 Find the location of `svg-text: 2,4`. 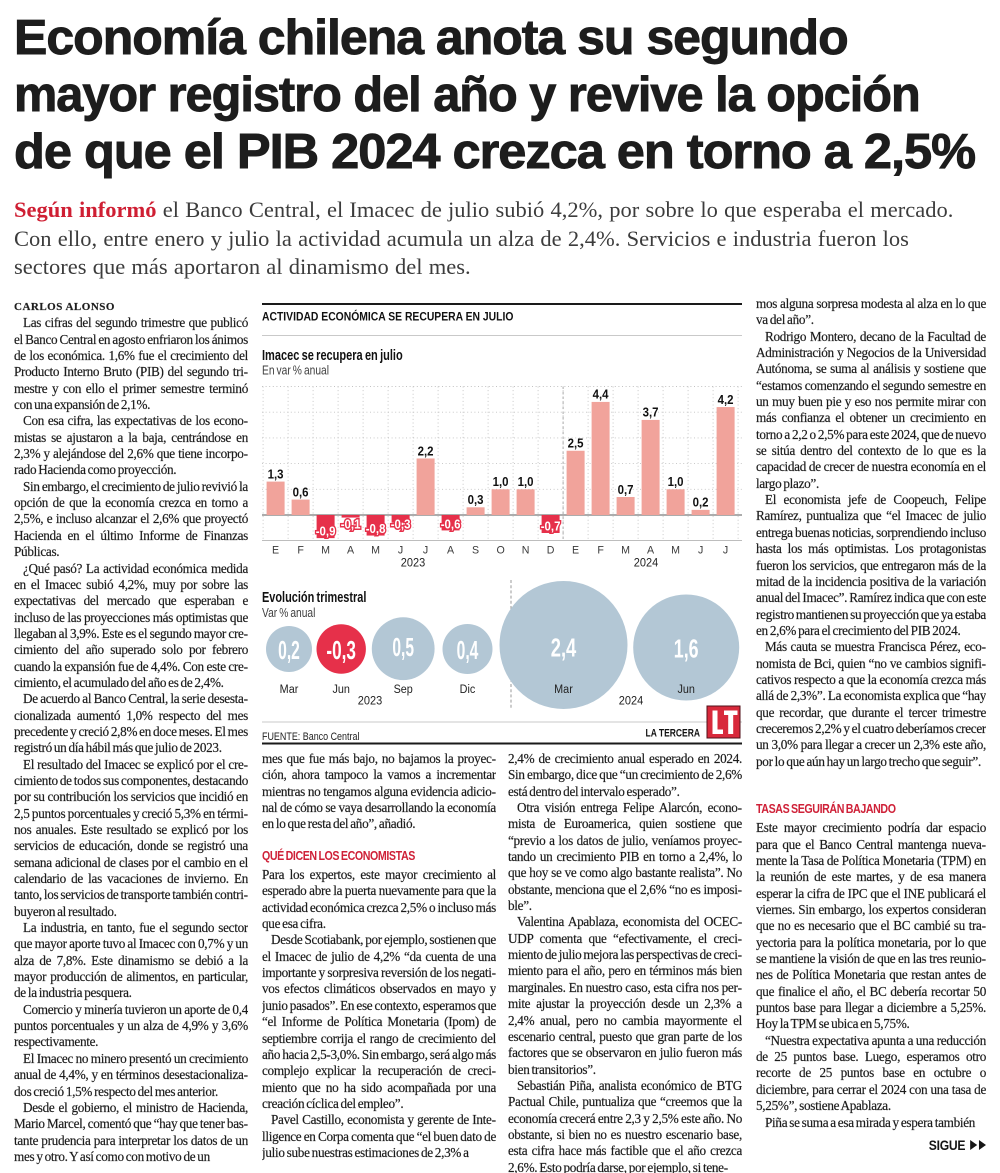

svg-text: 2,4 is located at coordinates (564, 648).